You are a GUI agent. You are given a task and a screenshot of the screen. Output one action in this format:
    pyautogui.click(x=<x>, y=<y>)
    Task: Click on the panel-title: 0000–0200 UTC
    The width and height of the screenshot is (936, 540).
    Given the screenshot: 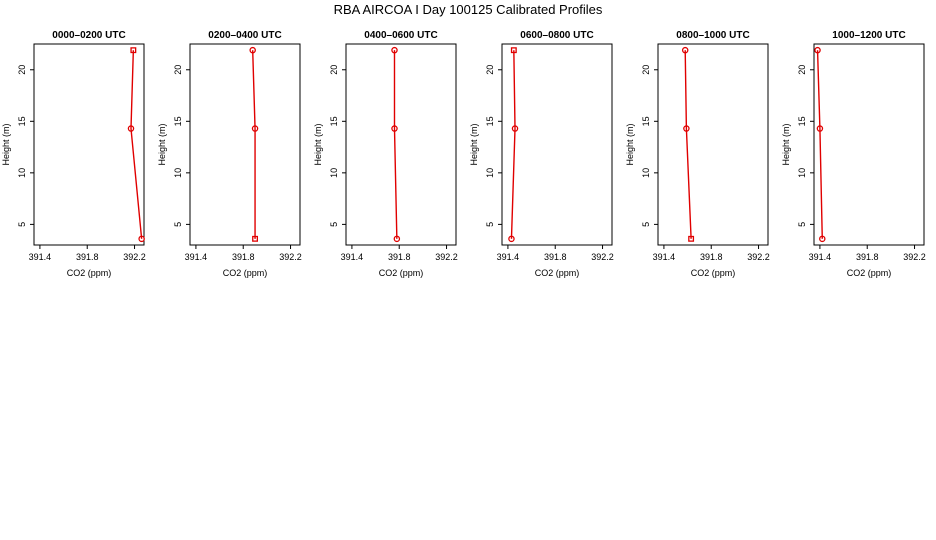 What is the action you would take?
    pyautogui.click(x=88, y=35)
    